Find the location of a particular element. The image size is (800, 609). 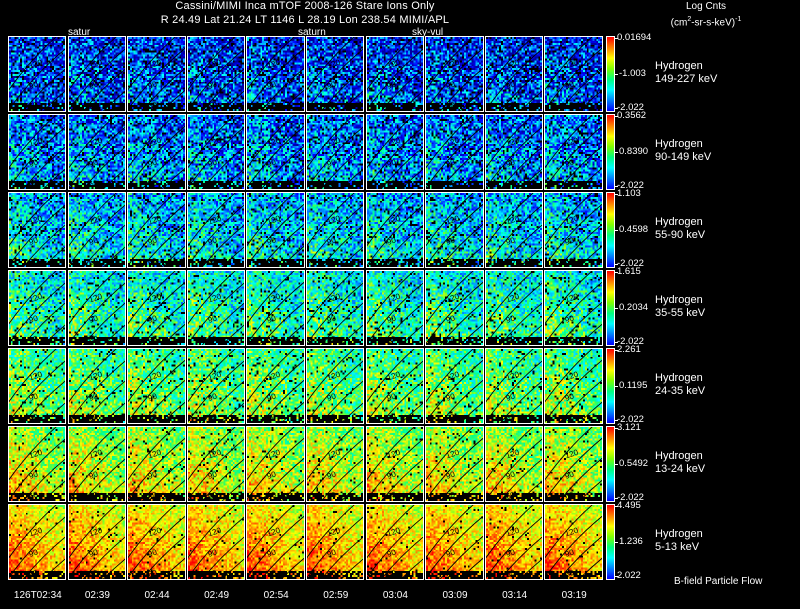

colorbar-max-label: 1.103 is located at coordinates (629, 193).